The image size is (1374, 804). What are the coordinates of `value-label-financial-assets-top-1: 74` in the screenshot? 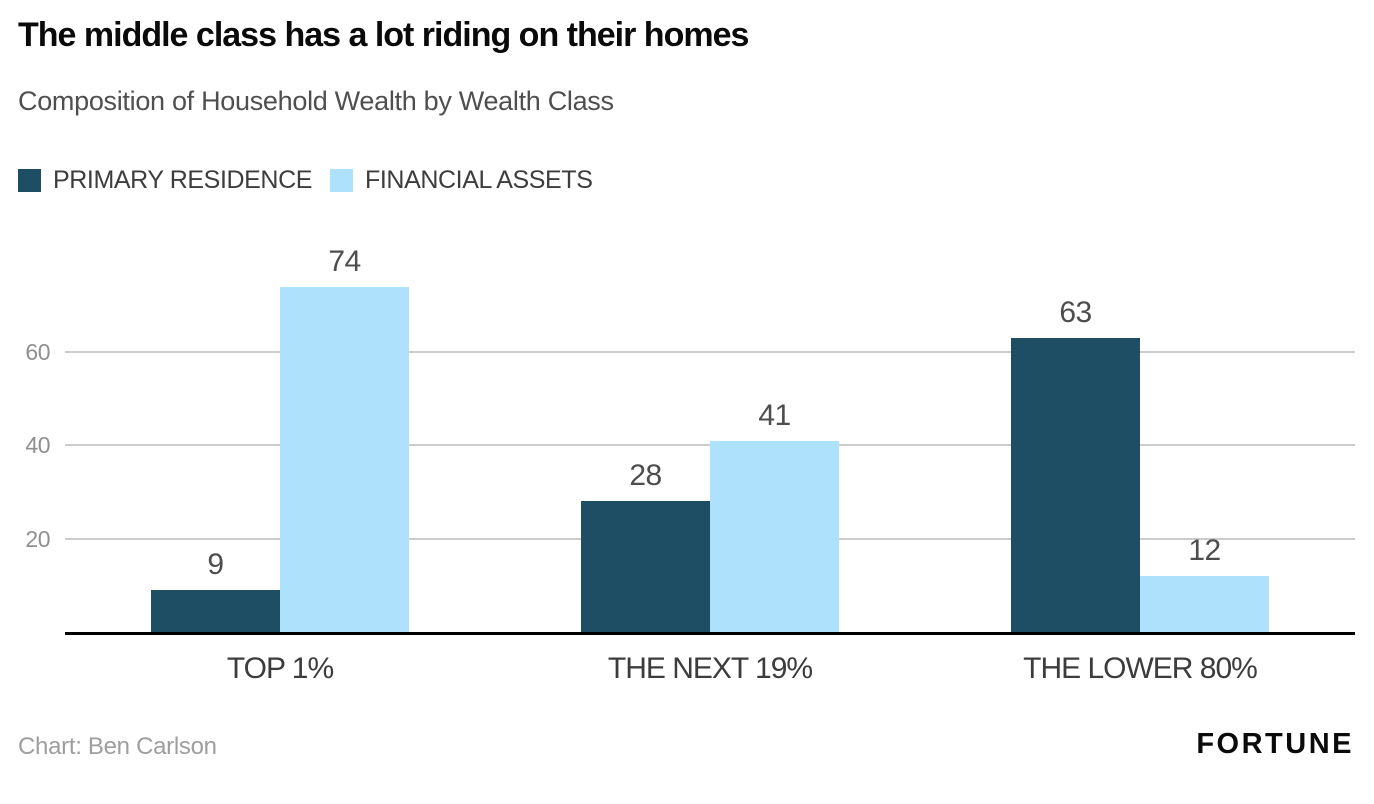 It's located at (344, 261).